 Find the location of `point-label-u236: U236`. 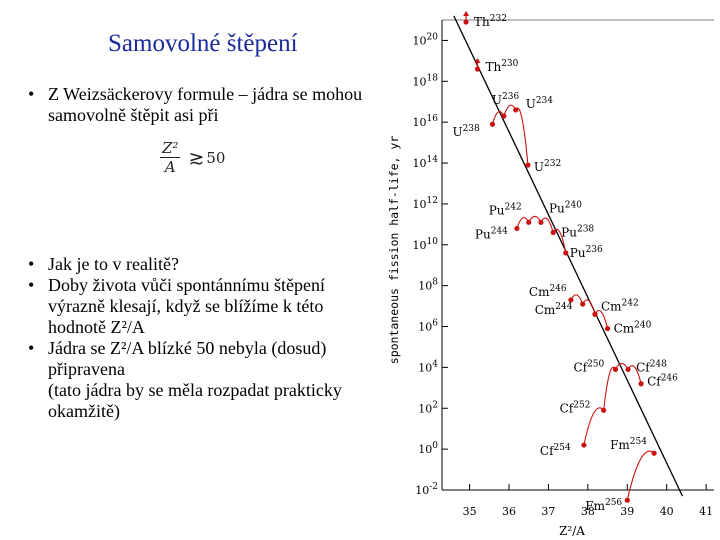

point-label-u236: U236 is located at coordinates (506, 99).